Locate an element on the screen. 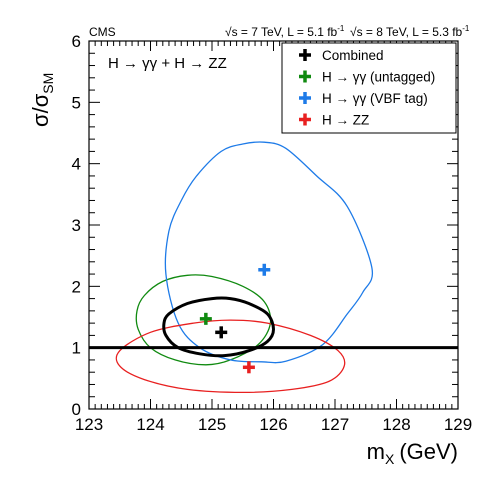 This screenshot has width=498, height=494. y-tick-label: 1 is located at coordinates (76, 348).